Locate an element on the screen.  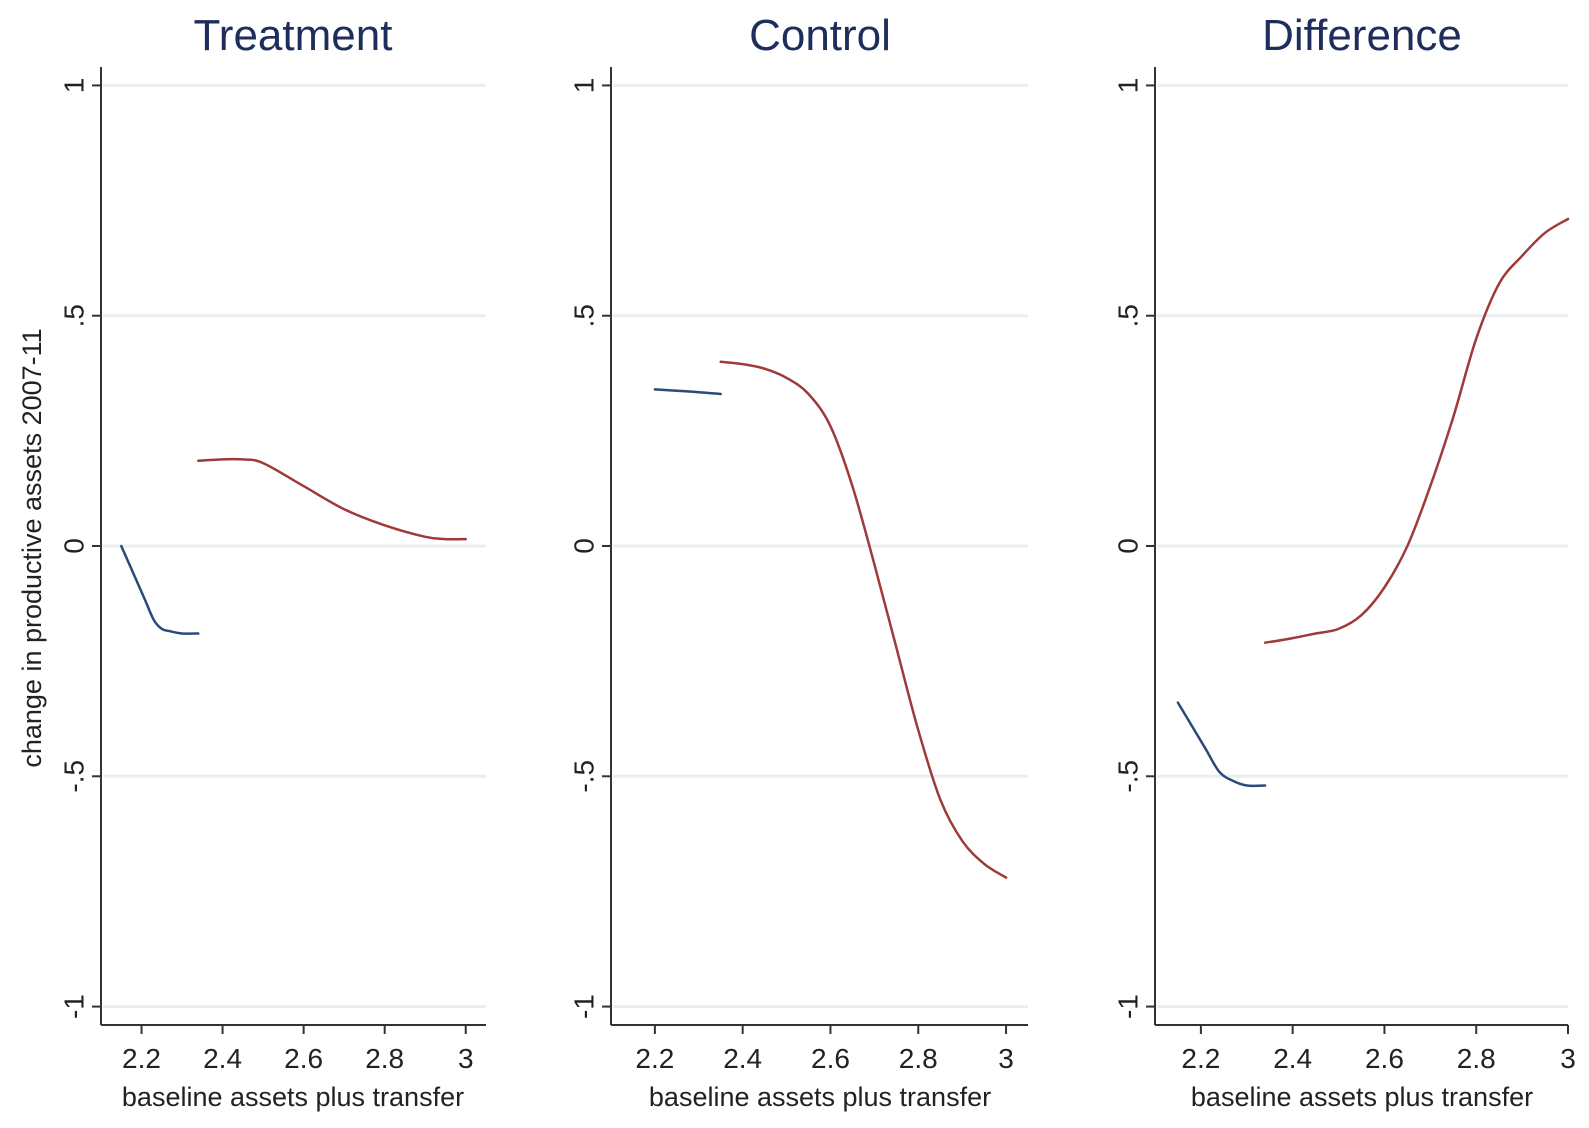
panel-title: Difference is located at coordinates (1362, 35).